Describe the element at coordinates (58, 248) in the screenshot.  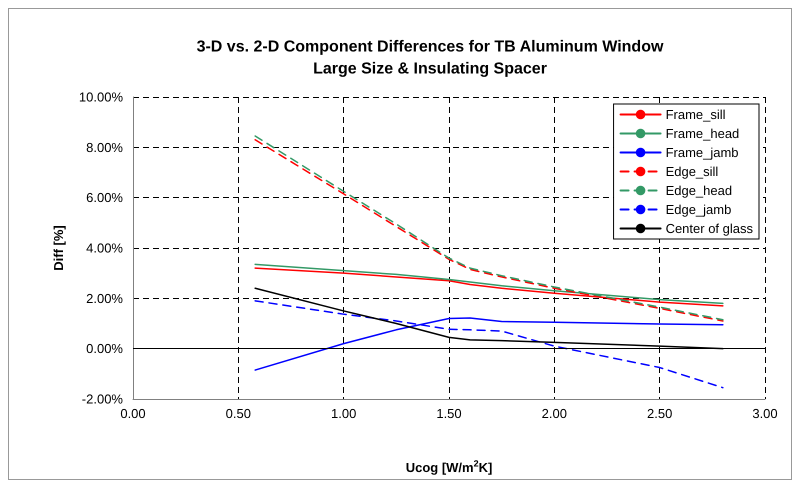
I see `y-axis-title: Diff [%]` at that location.